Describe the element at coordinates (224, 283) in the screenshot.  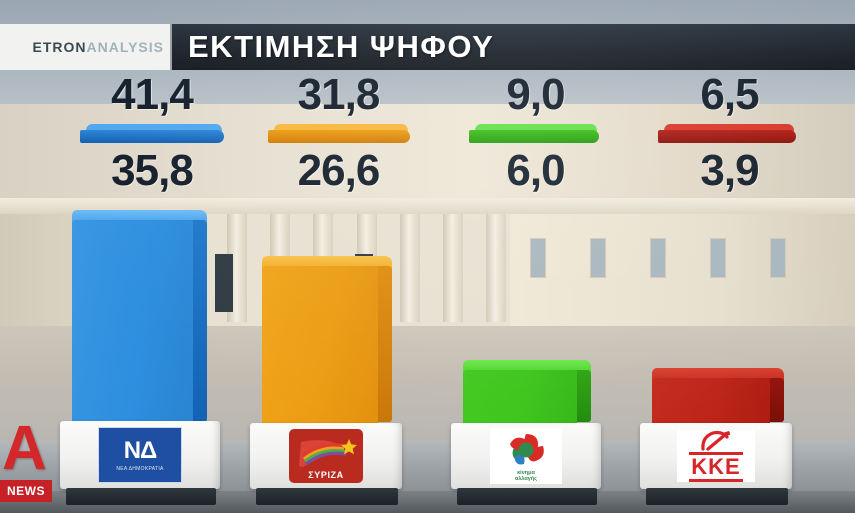
I see `parliament-doorway` at that location.